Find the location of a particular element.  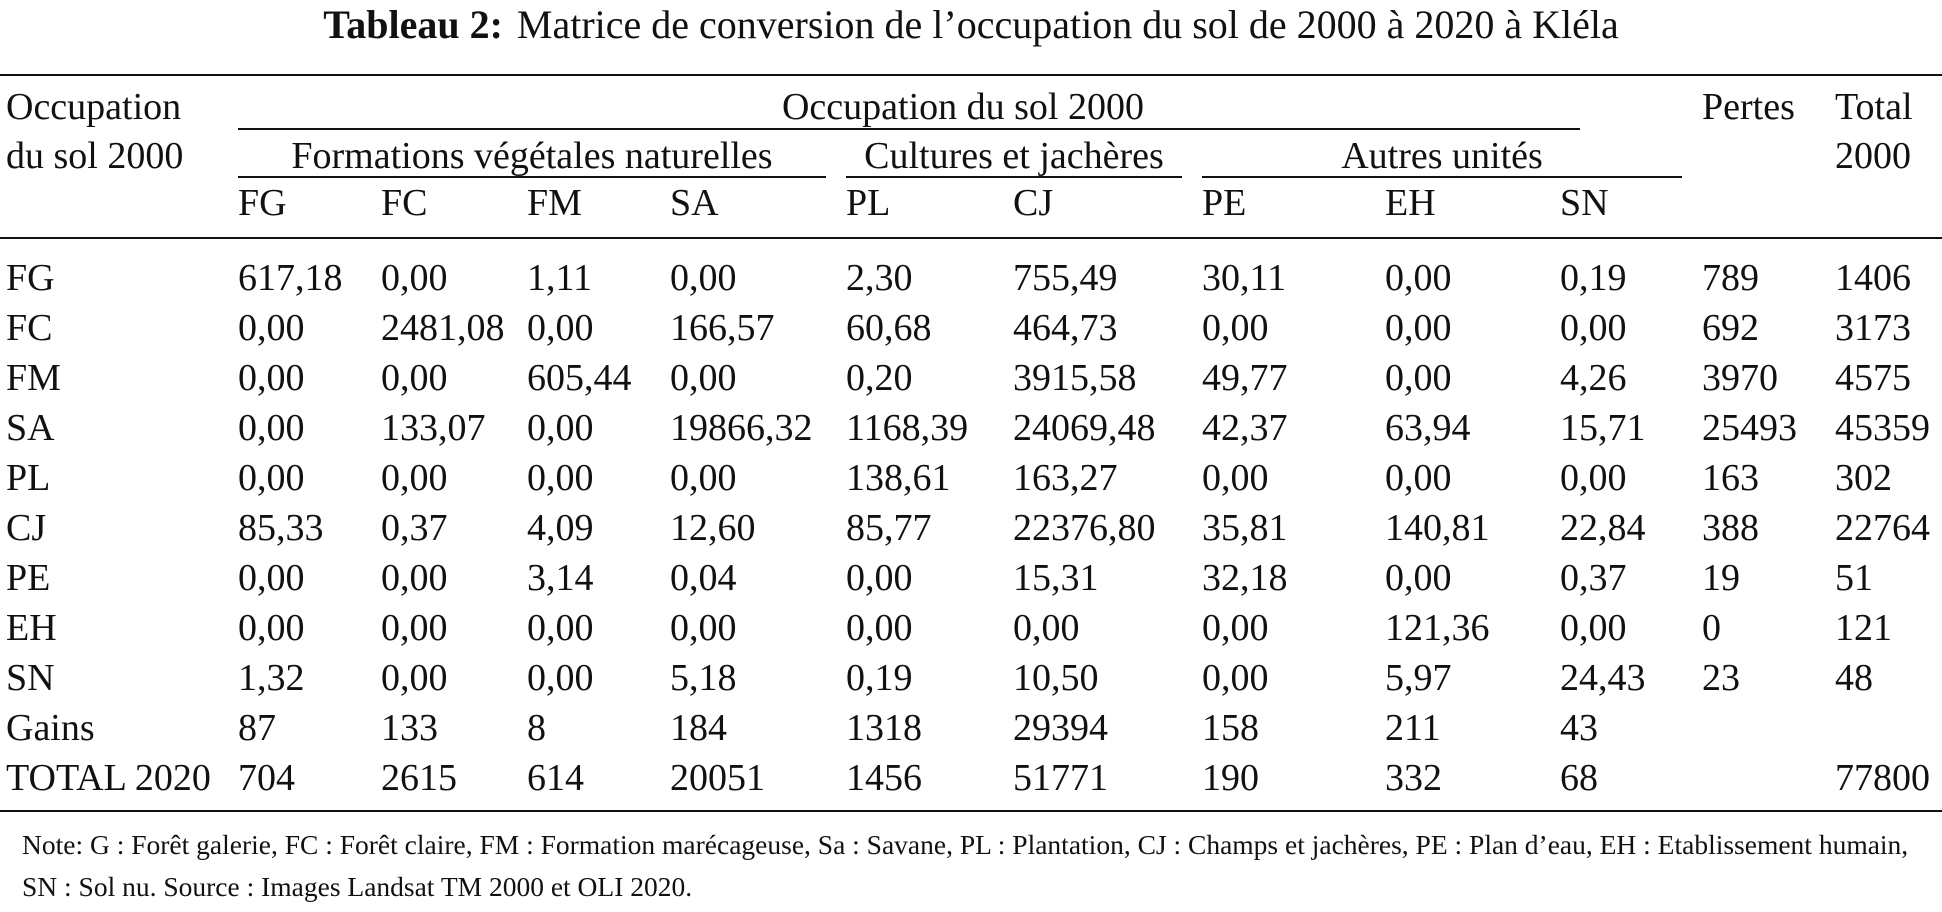

cell-pl: 1168,39 is located at coordinates (907, 428).